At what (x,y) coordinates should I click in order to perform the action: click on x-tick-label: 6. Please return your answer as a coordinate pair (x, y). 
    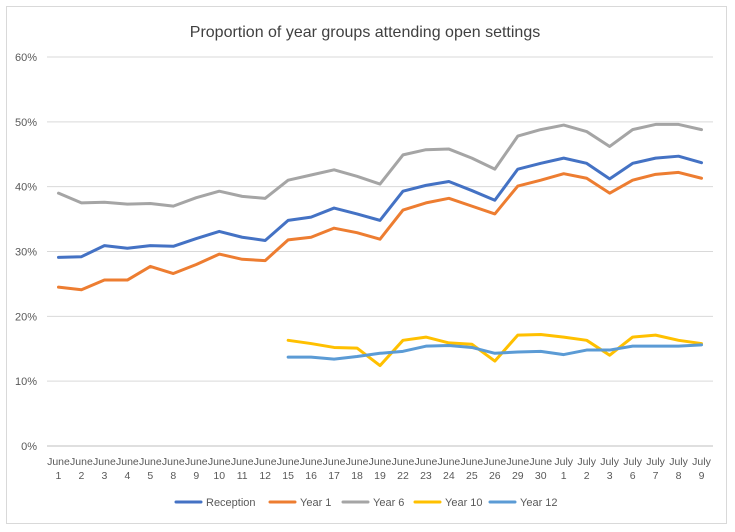
    Looking at the image, I should click on (633, 476).